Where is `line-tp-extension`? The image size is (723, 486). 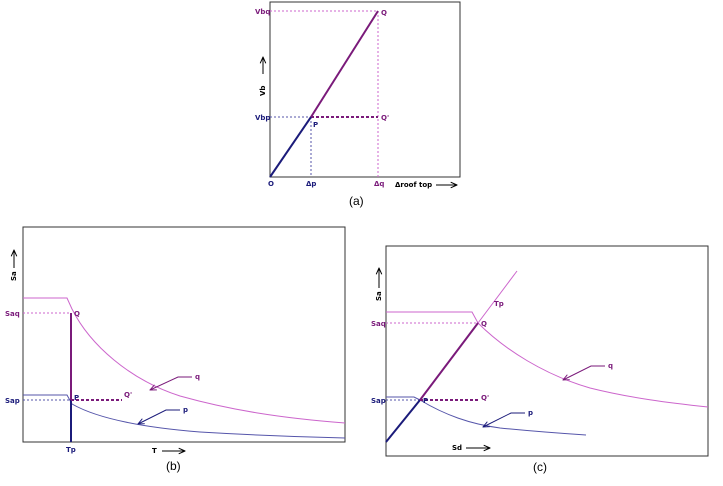
line-tp-extension is located at coordinates (497, 297).